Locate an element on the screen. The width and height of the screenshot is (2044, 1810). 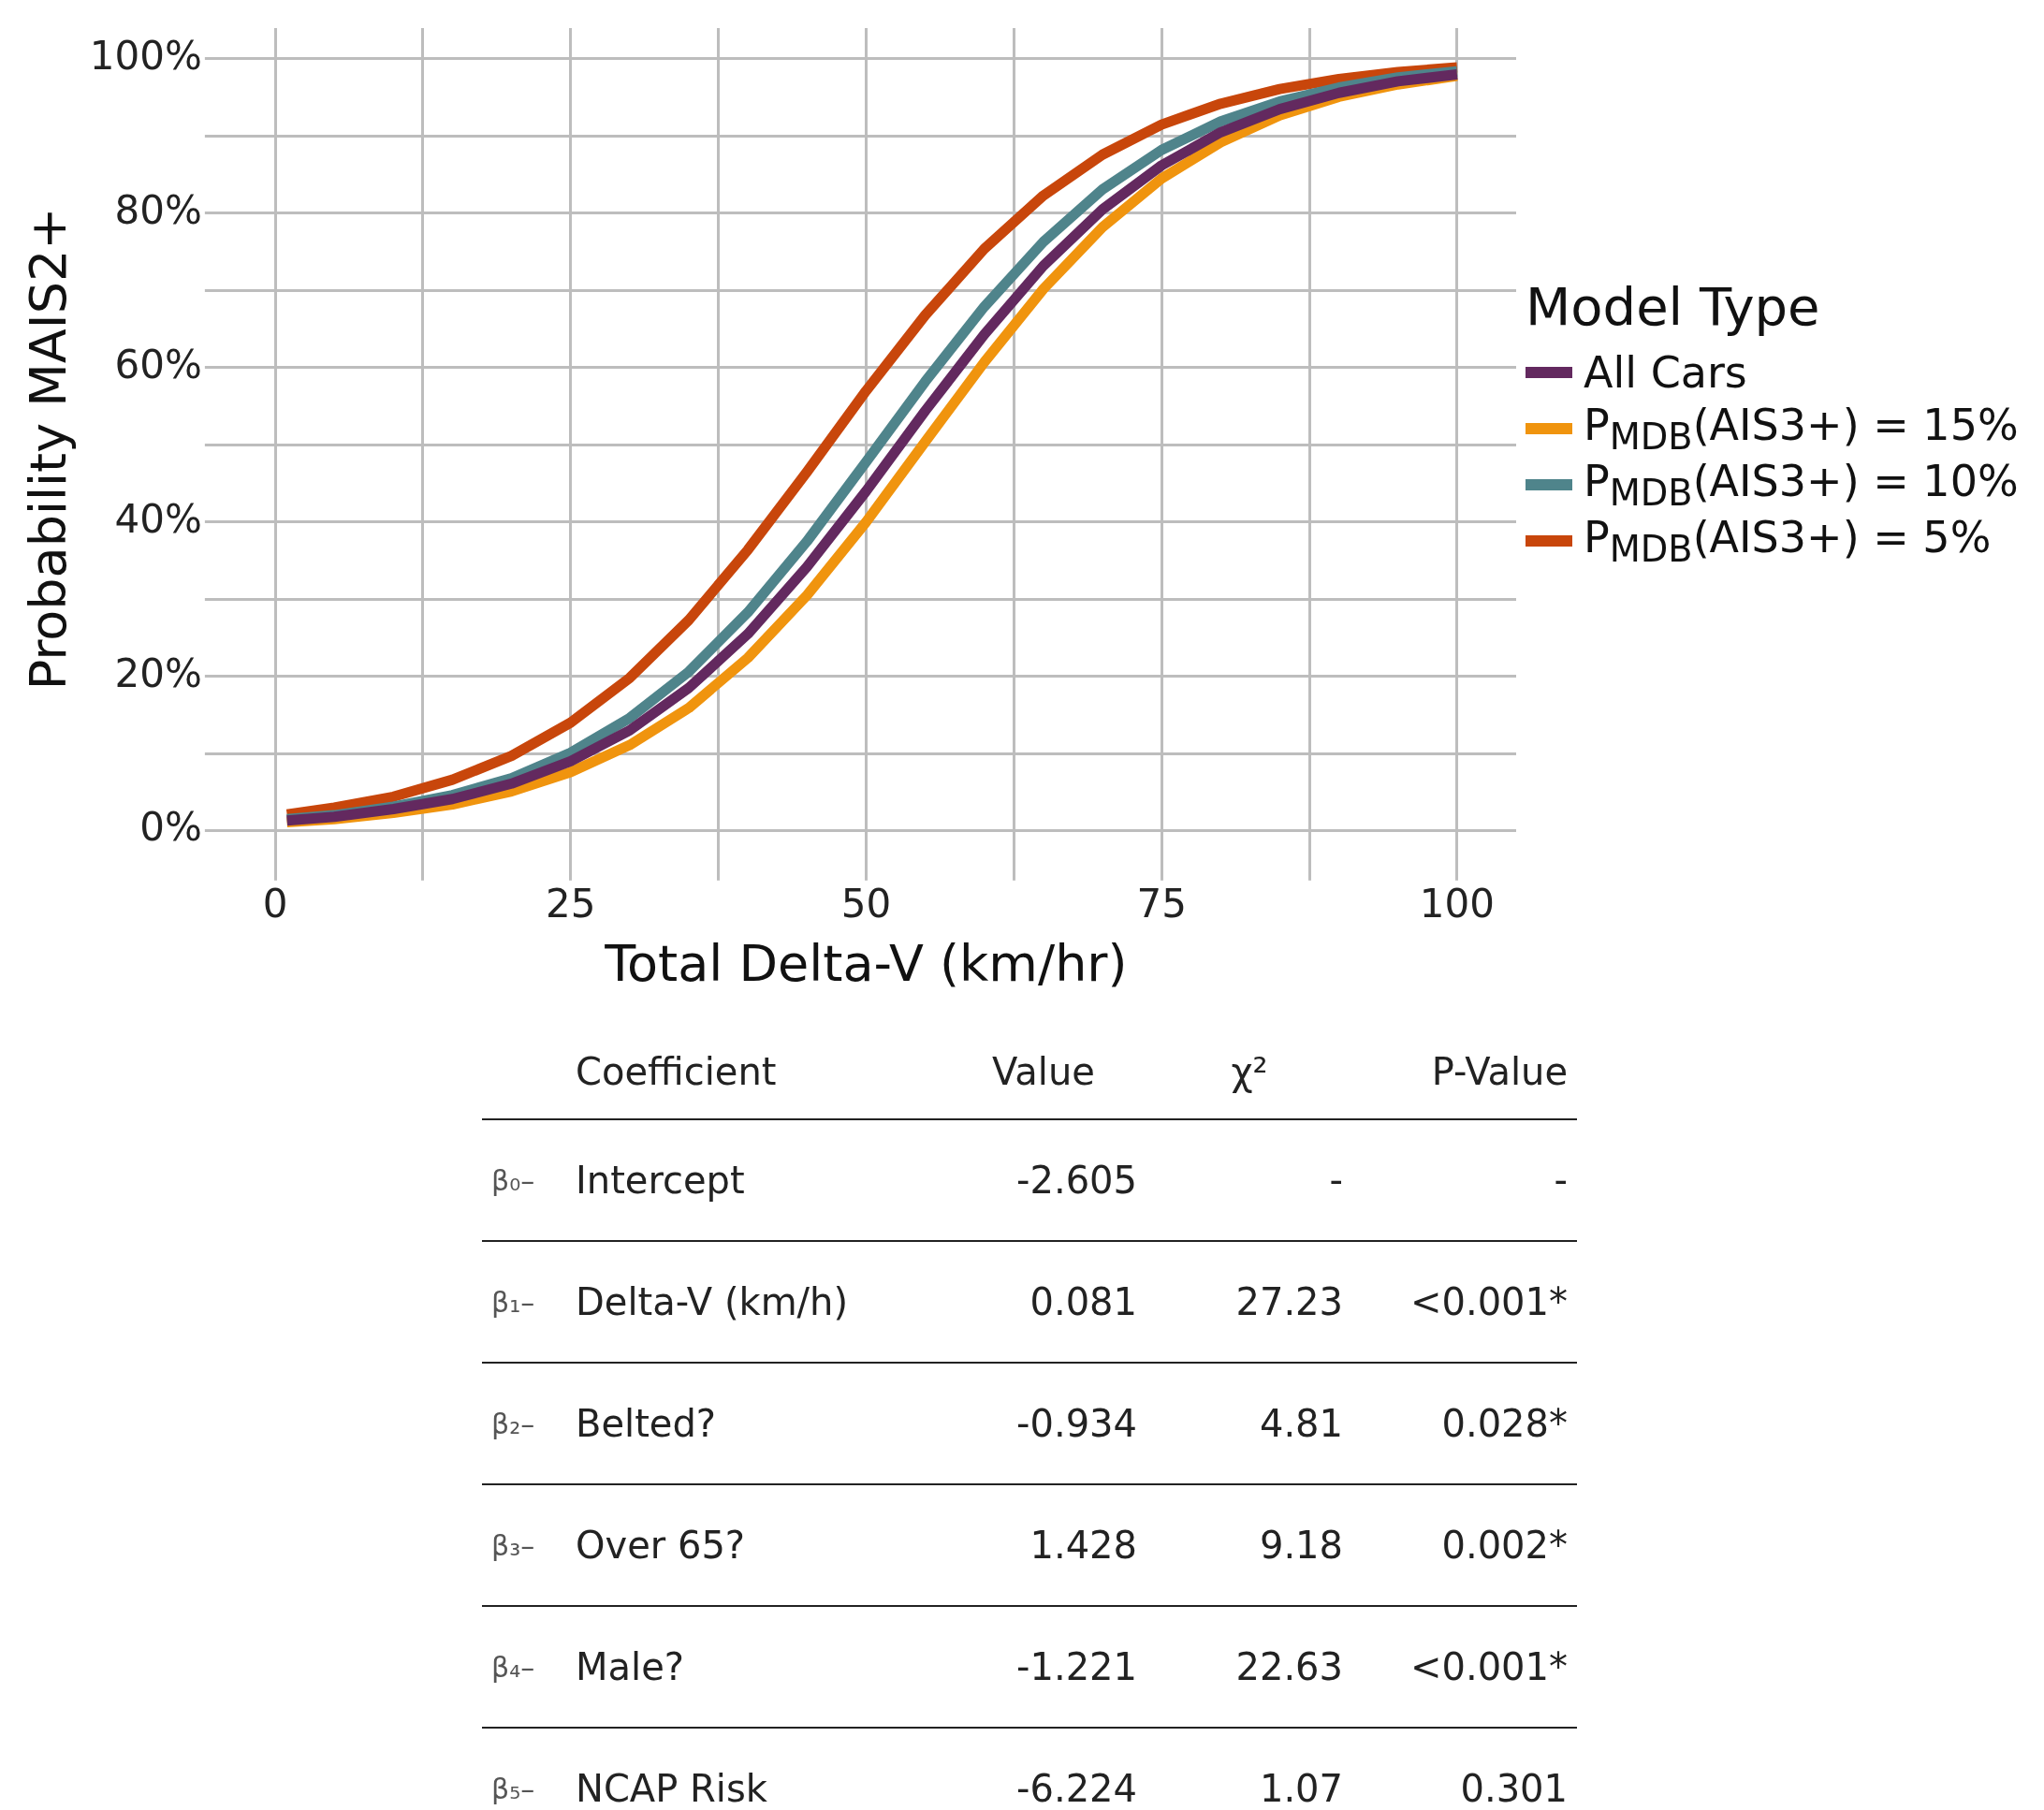
text: Value is located at coordinates (1043, 1072).